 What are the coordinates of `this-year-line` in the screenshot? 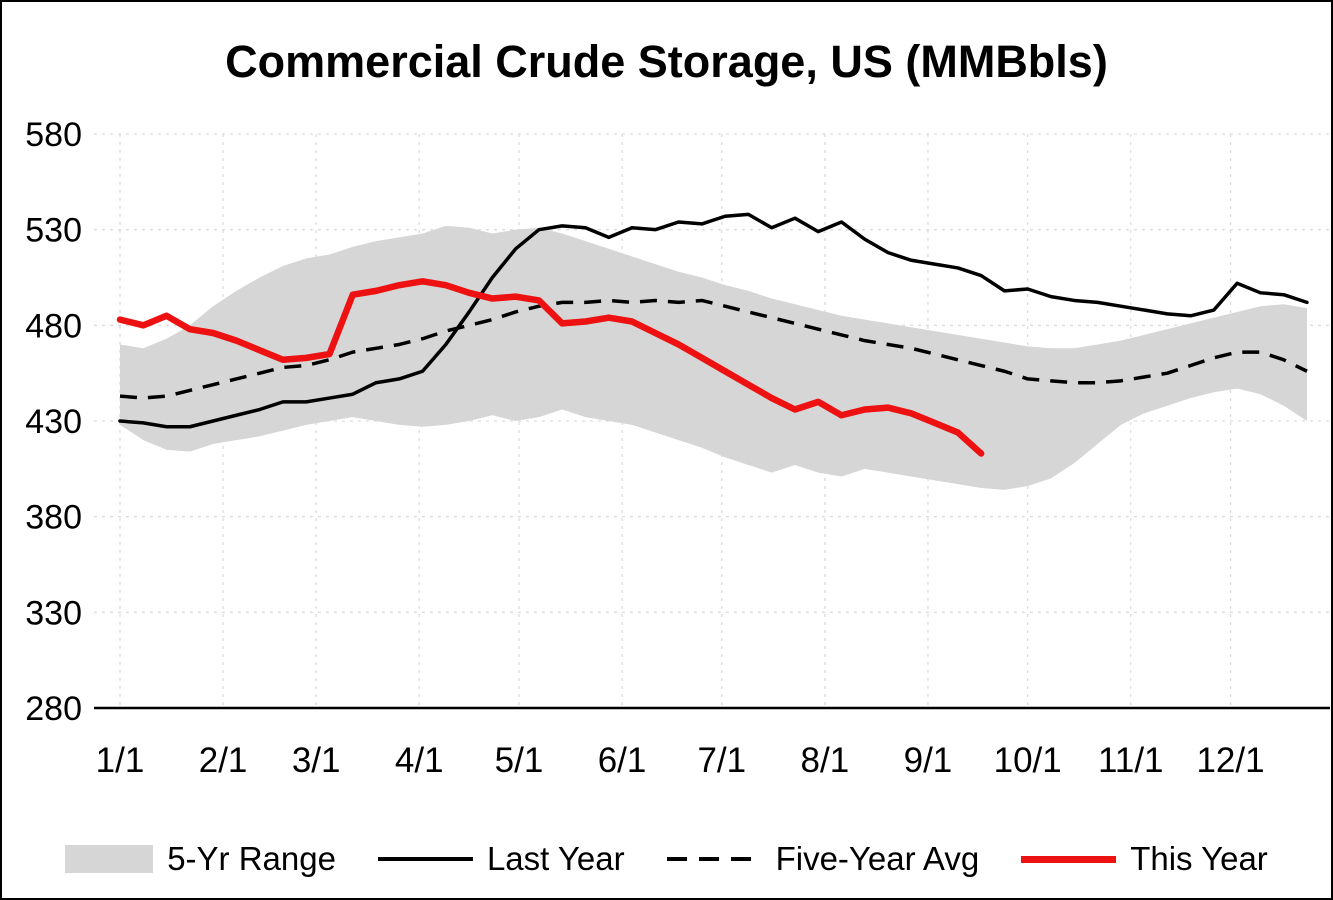 It's located at (550, 367).